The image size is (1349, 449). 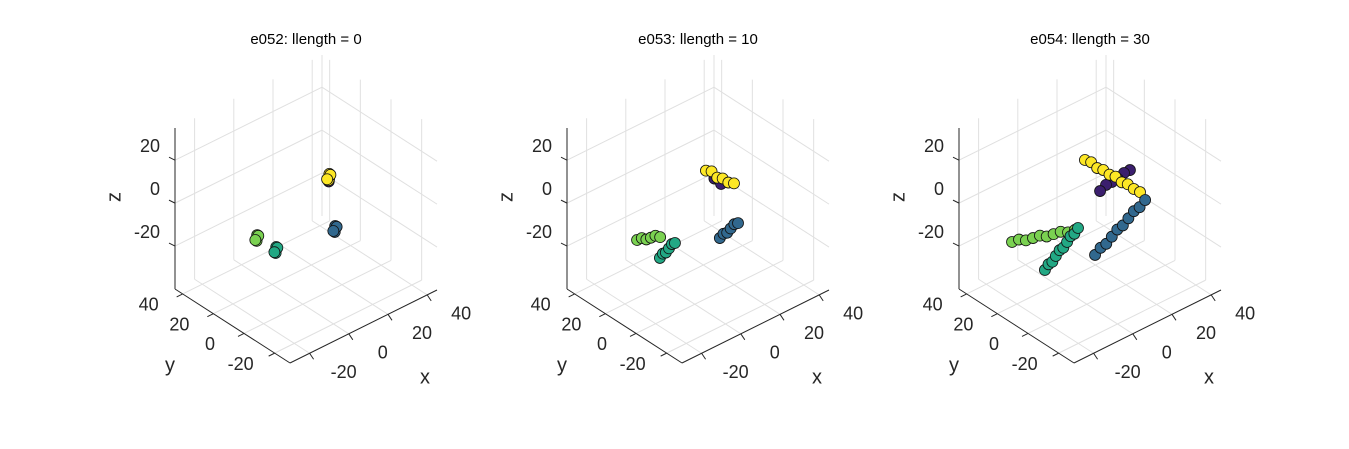 What do you see at coordinates (1090, 39) in the screenshot?
I see `chart-title: e054: llength = 30` at bounding box center [1090, 39].